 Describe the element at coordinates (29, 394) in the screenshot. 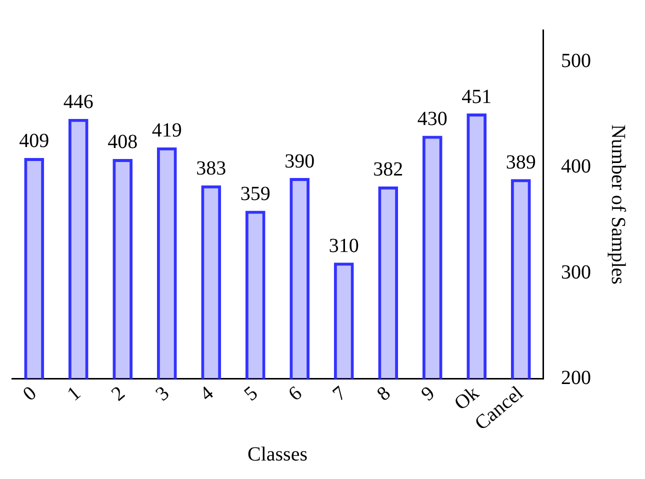

I see `x-tick-label: 0` at that location.